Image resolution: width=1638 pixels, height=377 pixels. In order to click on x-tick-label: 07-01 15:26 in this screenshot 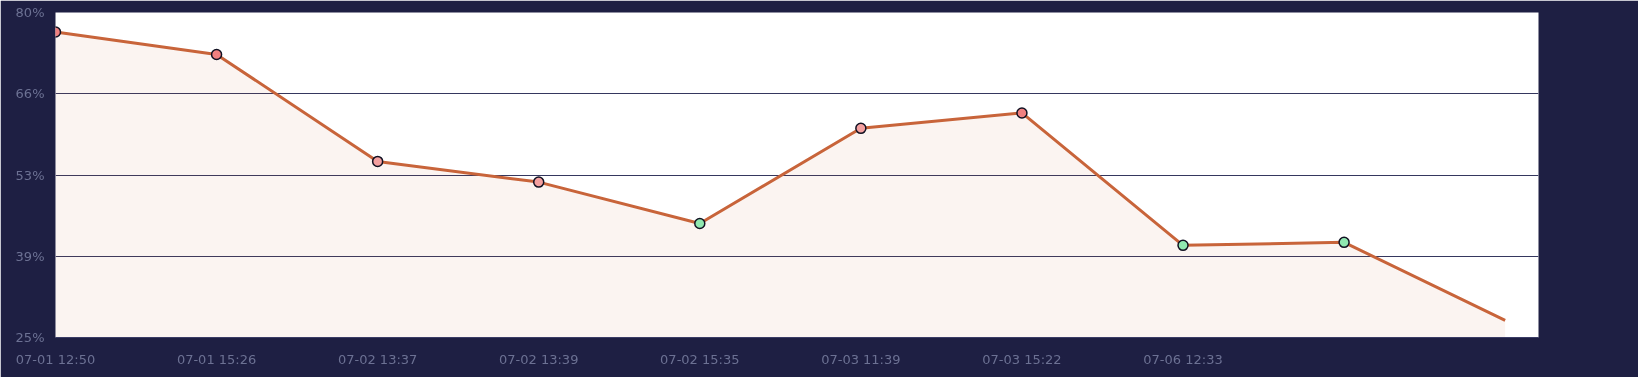, I will do `click(216, 359)`.